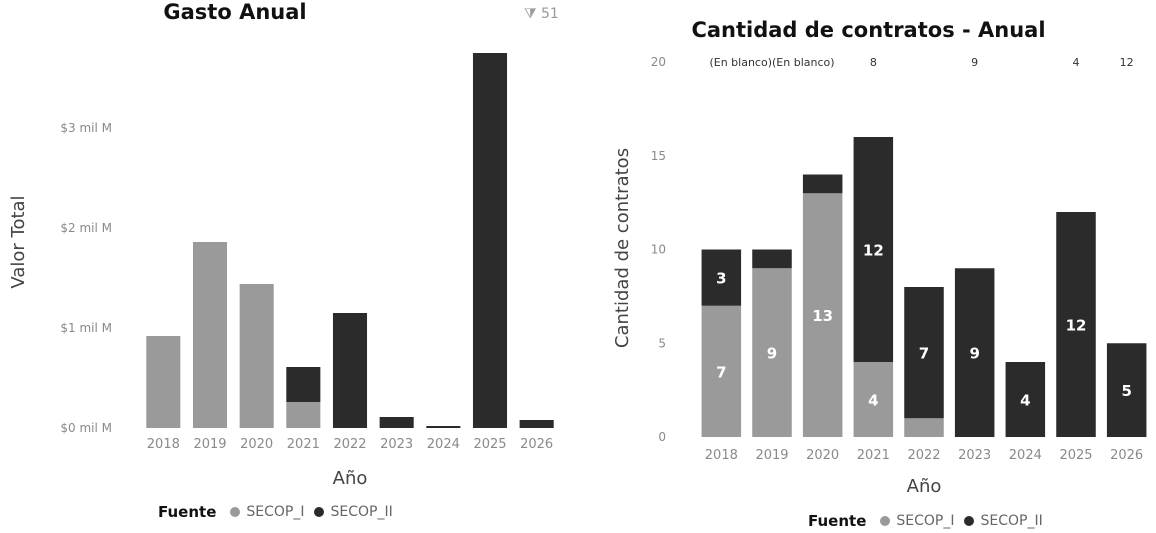  I want to click on top-annotation-label: 8, so click(873, 62).